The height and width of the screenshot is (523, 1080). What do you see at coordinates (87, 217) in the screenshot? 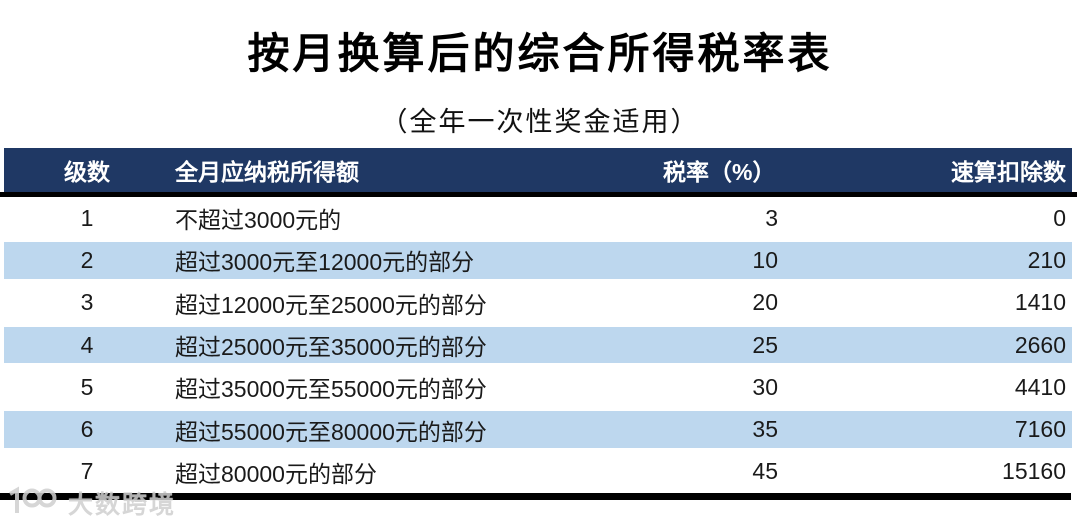
I see `cell-level: 1` at bounding box center [87, 217].